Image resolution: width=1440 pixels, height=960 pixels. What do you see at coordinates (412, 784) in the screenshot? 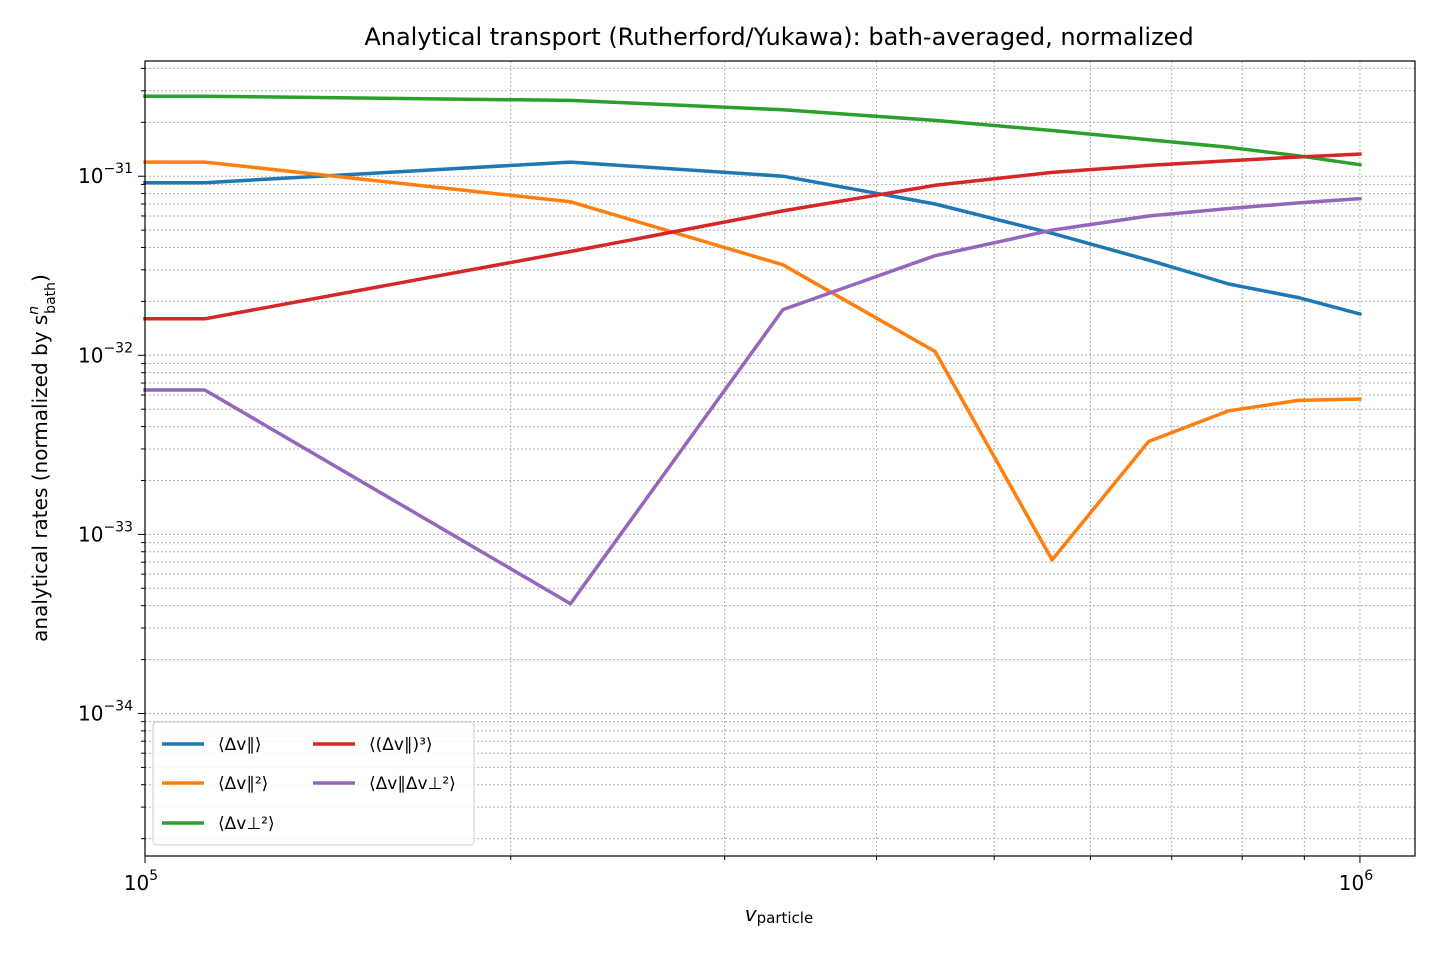
I see `legend-label: ⟨Δv∥Δv⊥²⟩` at bounding box center [412, 784].